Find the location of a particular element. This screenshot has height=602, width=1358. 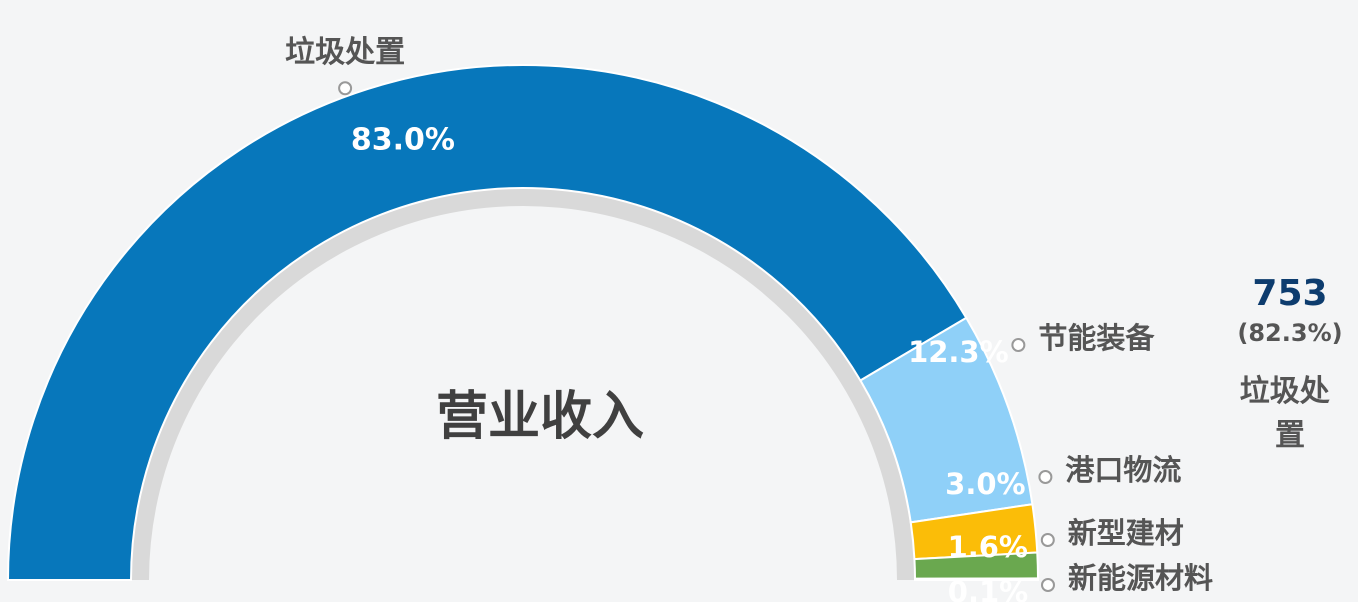

category-label: 新型建材 is located at coordinates (1126, 533).